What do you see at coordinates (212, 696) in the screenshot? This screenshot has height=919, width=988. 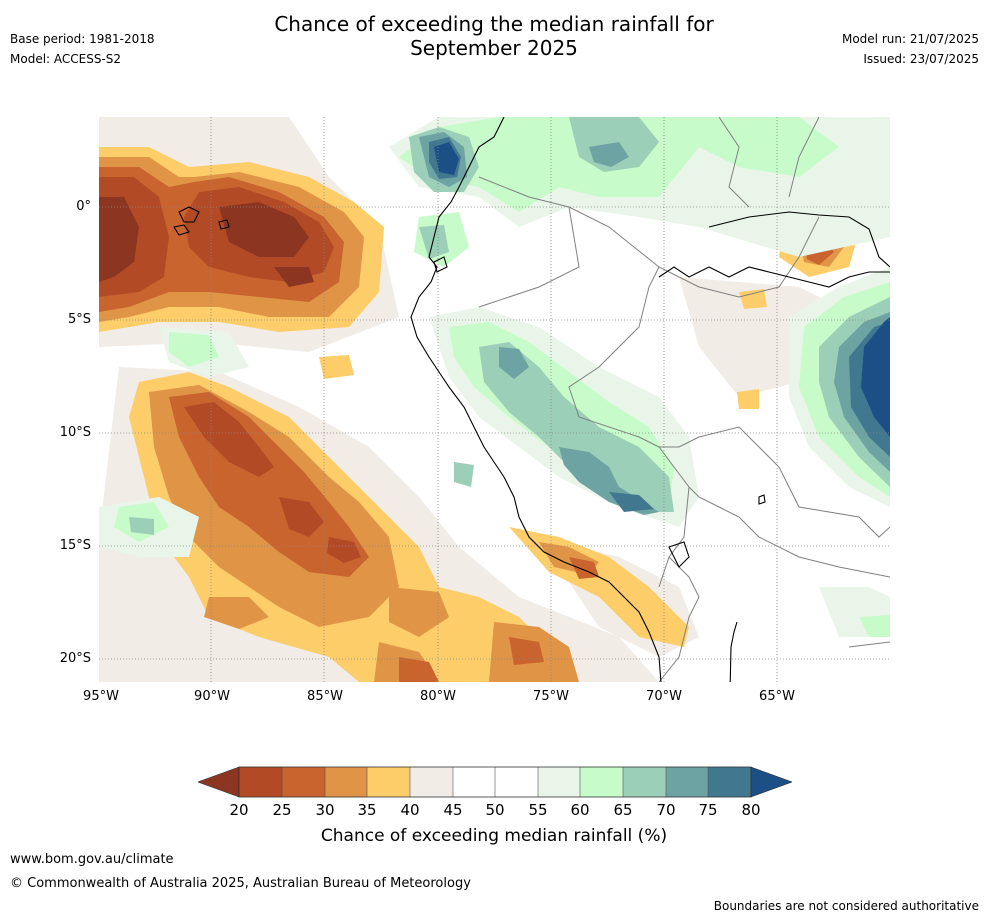 I see `lon-label-90w: 90°W` at bounding box center [212, 696].